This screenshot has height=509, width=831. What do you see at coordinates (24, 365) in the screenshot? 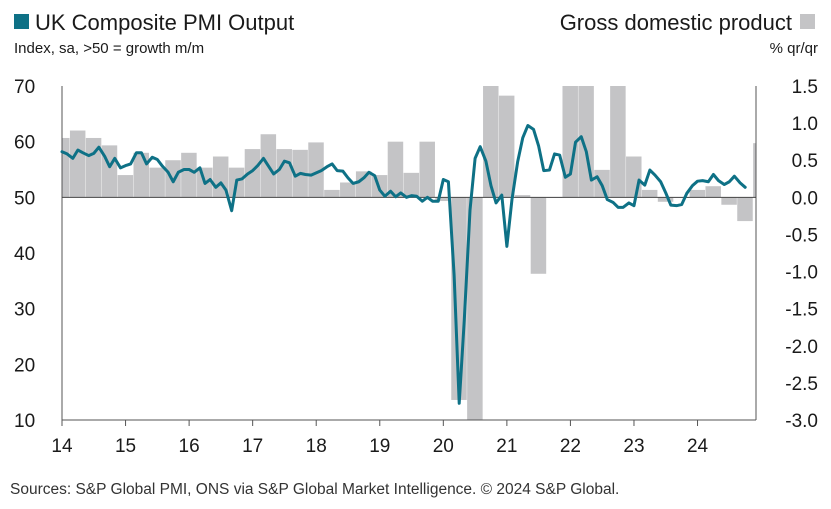
I see `left-tick-label: 20` at bounding box center [24, 365].